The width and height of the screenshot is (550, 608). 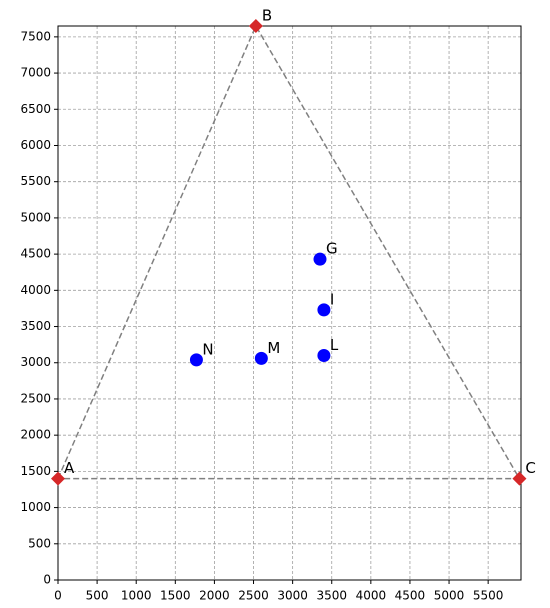 I want to click on y-tick-label: 500, so click(x=39, y=543).